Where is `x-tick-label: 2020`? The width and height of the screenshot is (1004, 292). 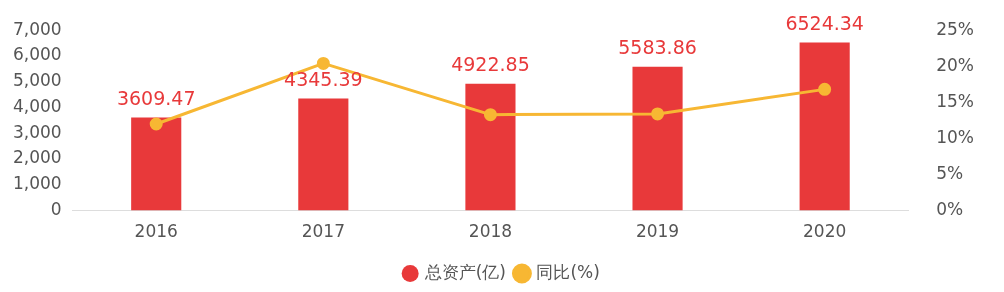 x-tick-label: 2020 is located at coordinates (825, 231).